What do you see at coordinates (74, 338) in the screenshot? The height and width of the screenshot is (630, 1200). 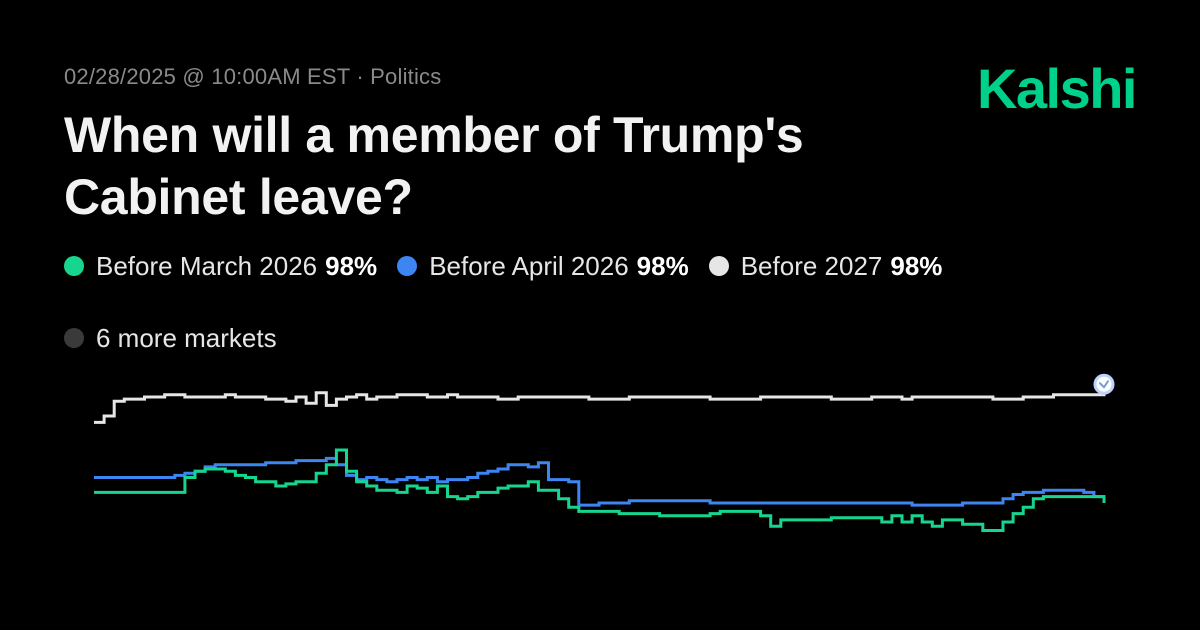 I see `legend-dot-more` at bounding box center [74, 338].